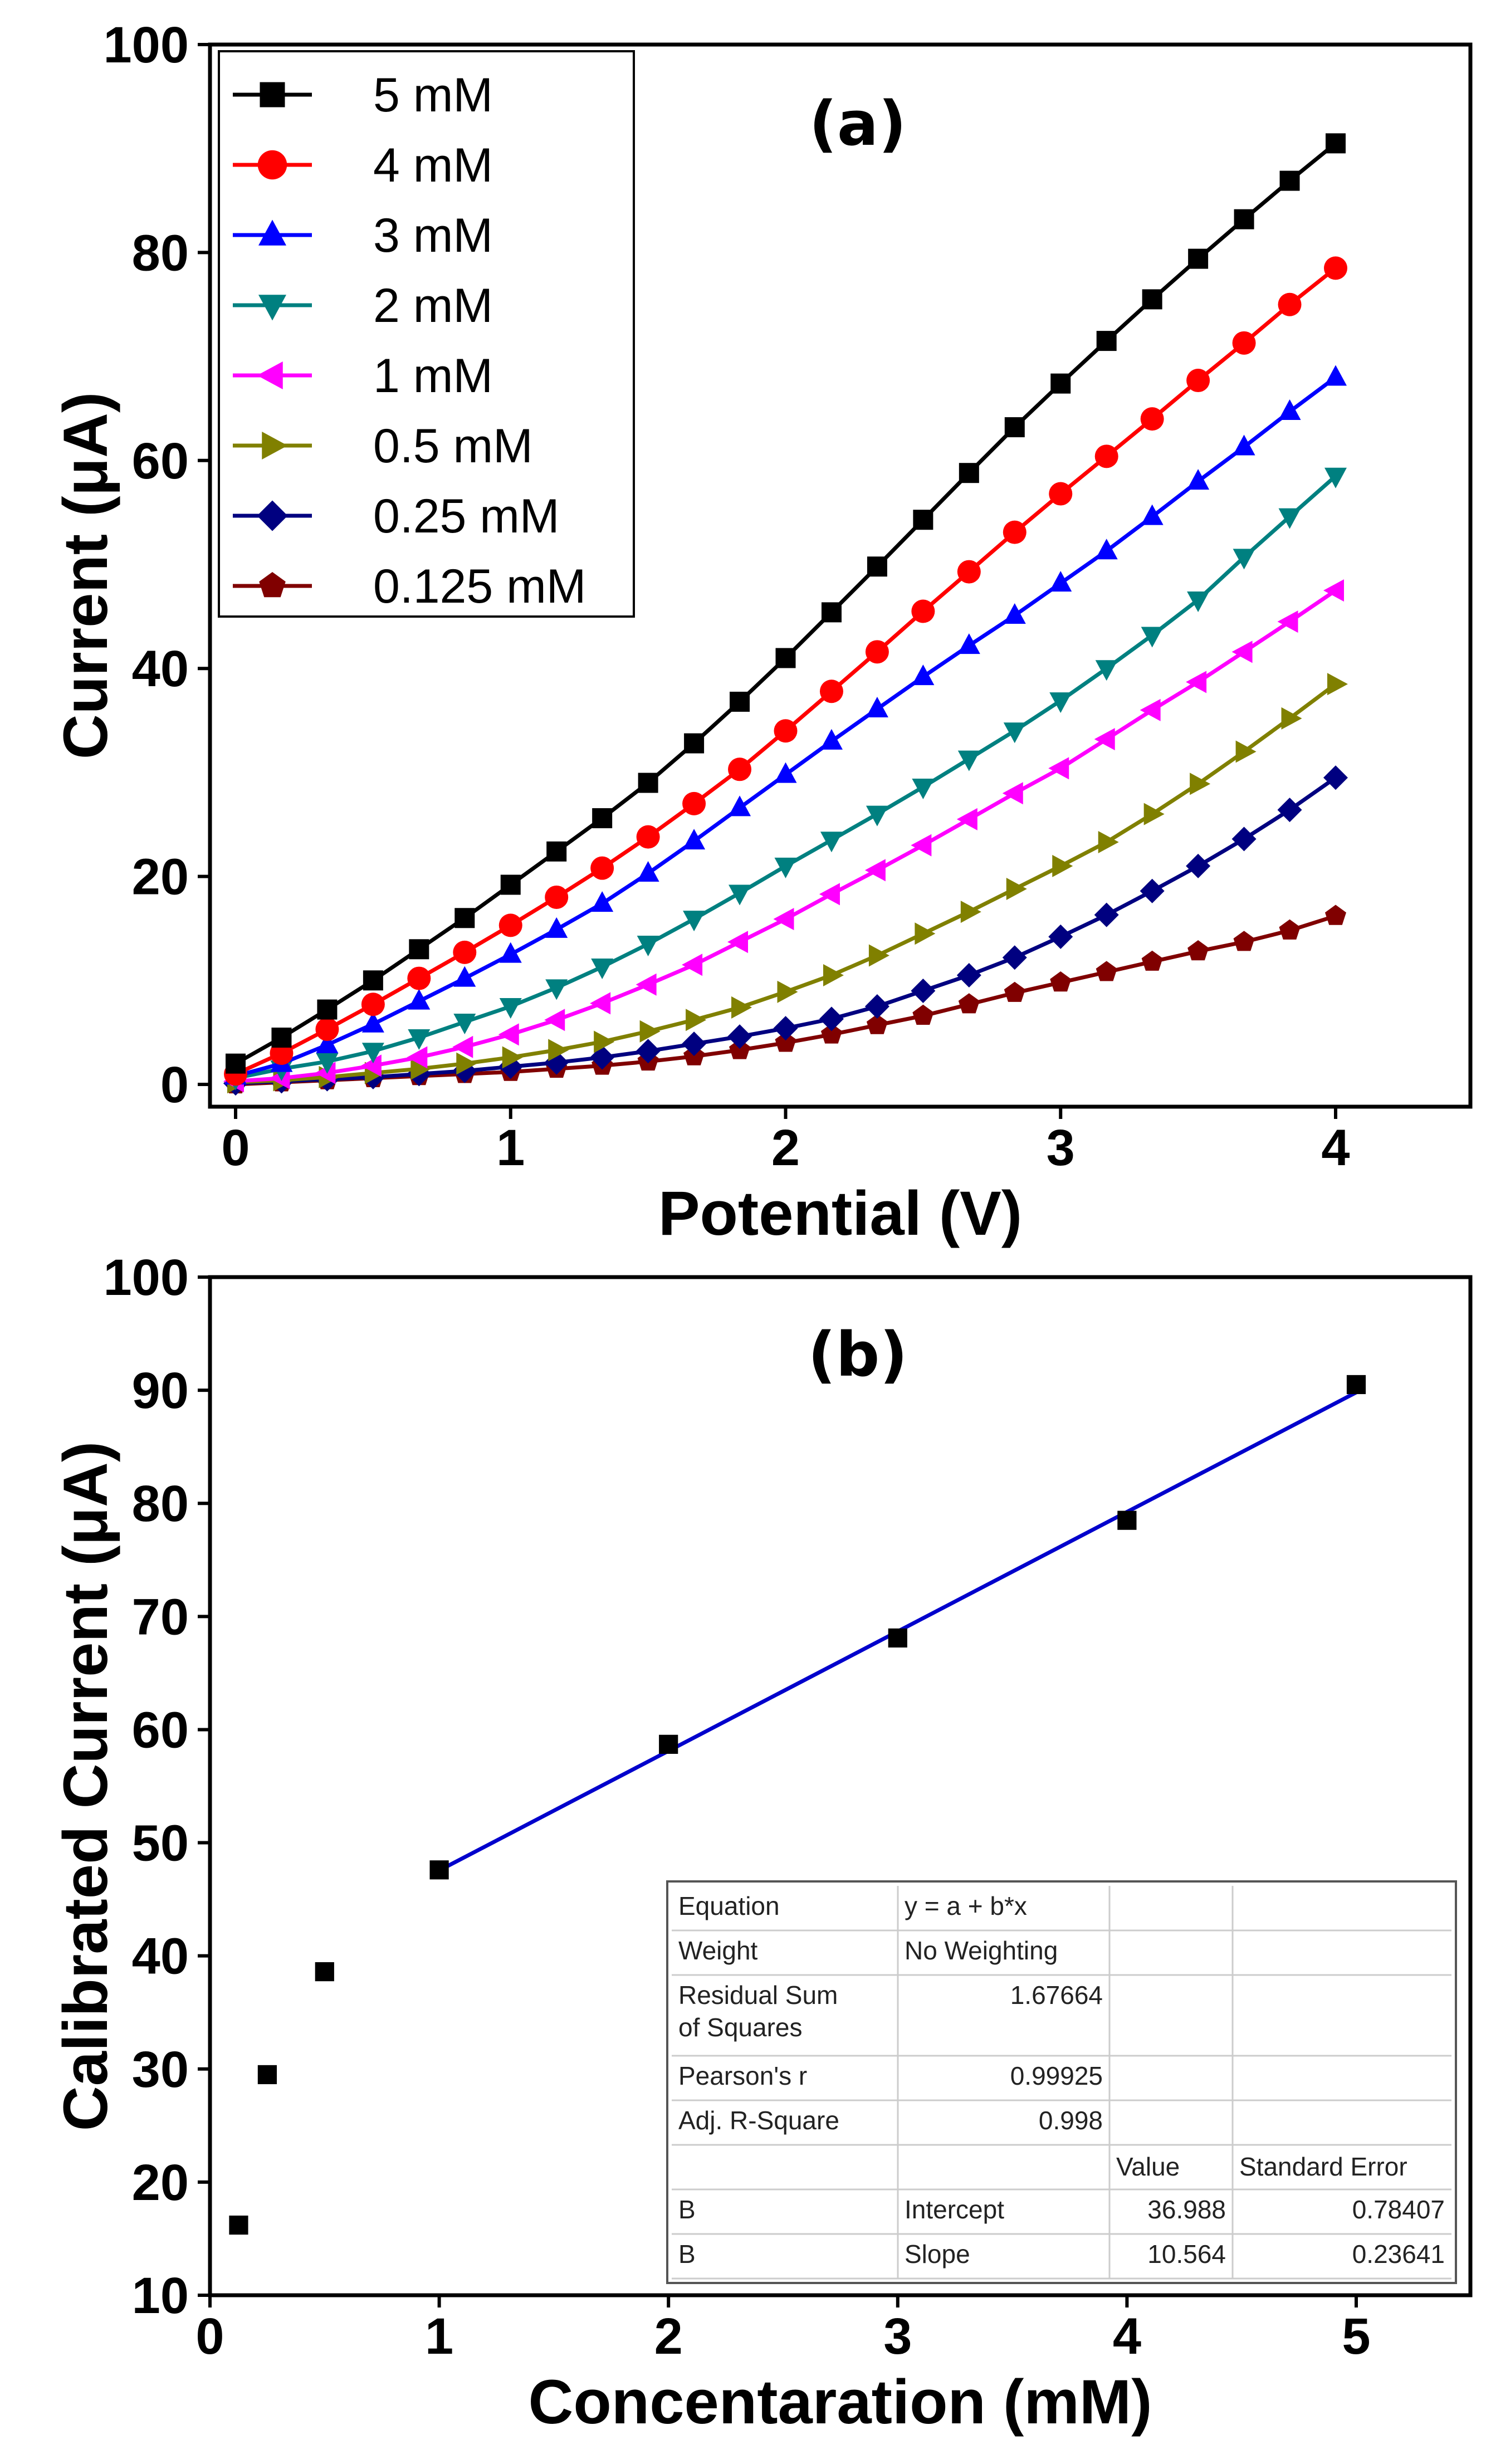 The height and width of the screenshot is (2464, 1486). What do you see at coordinates (146, 45) in the screenshot?
I see `y-tick-label: 100` at bounding box center [146, 45].